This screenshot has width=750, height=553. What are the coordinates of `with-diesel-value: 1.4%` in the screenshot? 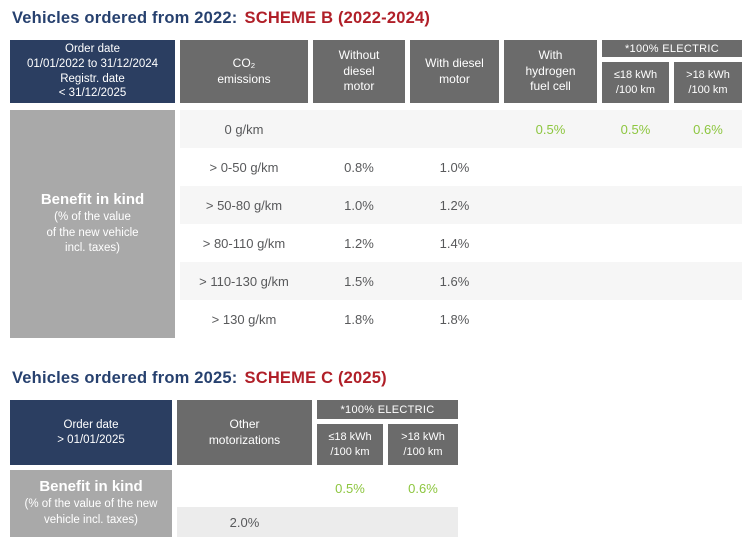 It's located at (454, 243).